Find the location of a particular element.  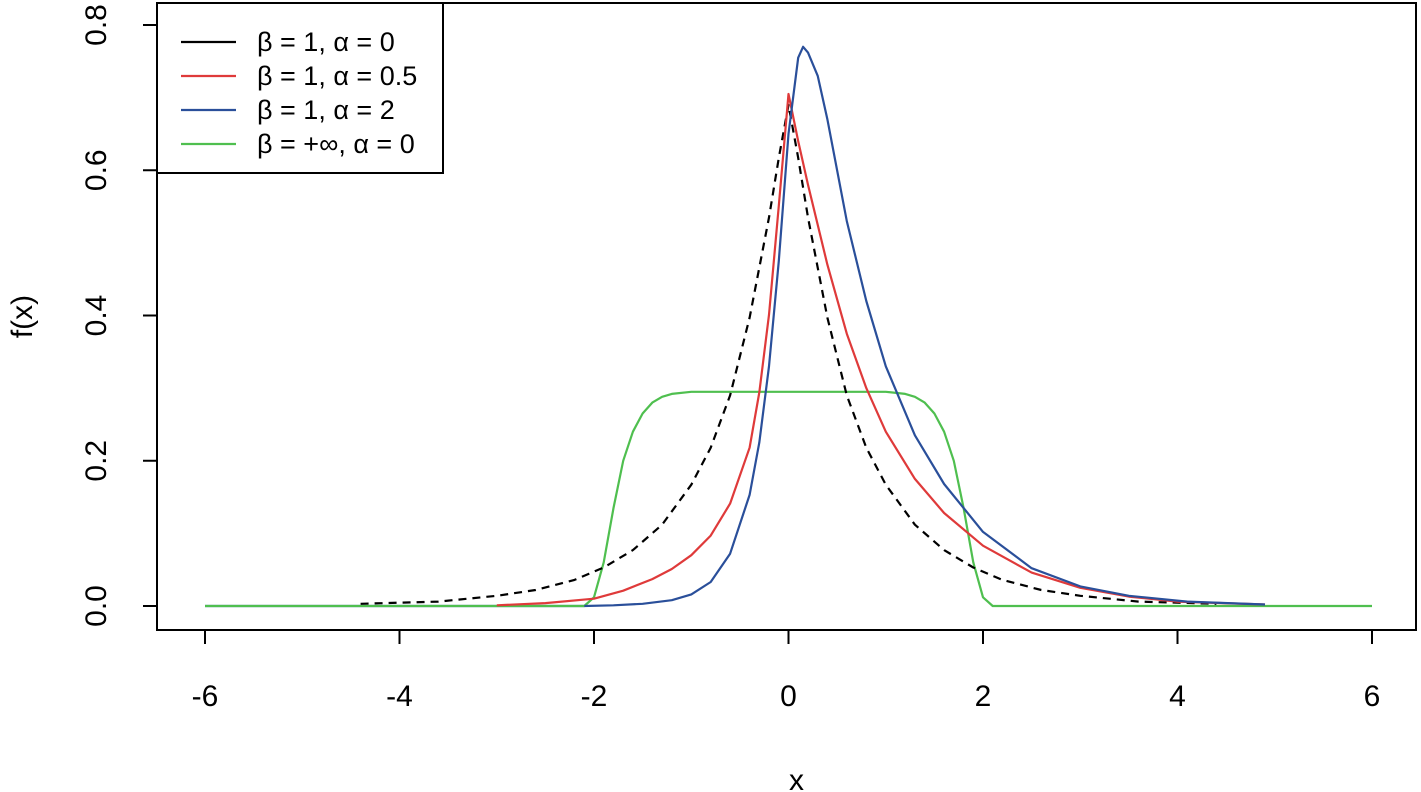

y-tick-label: 0.6 is located at coordinates (96, 170).